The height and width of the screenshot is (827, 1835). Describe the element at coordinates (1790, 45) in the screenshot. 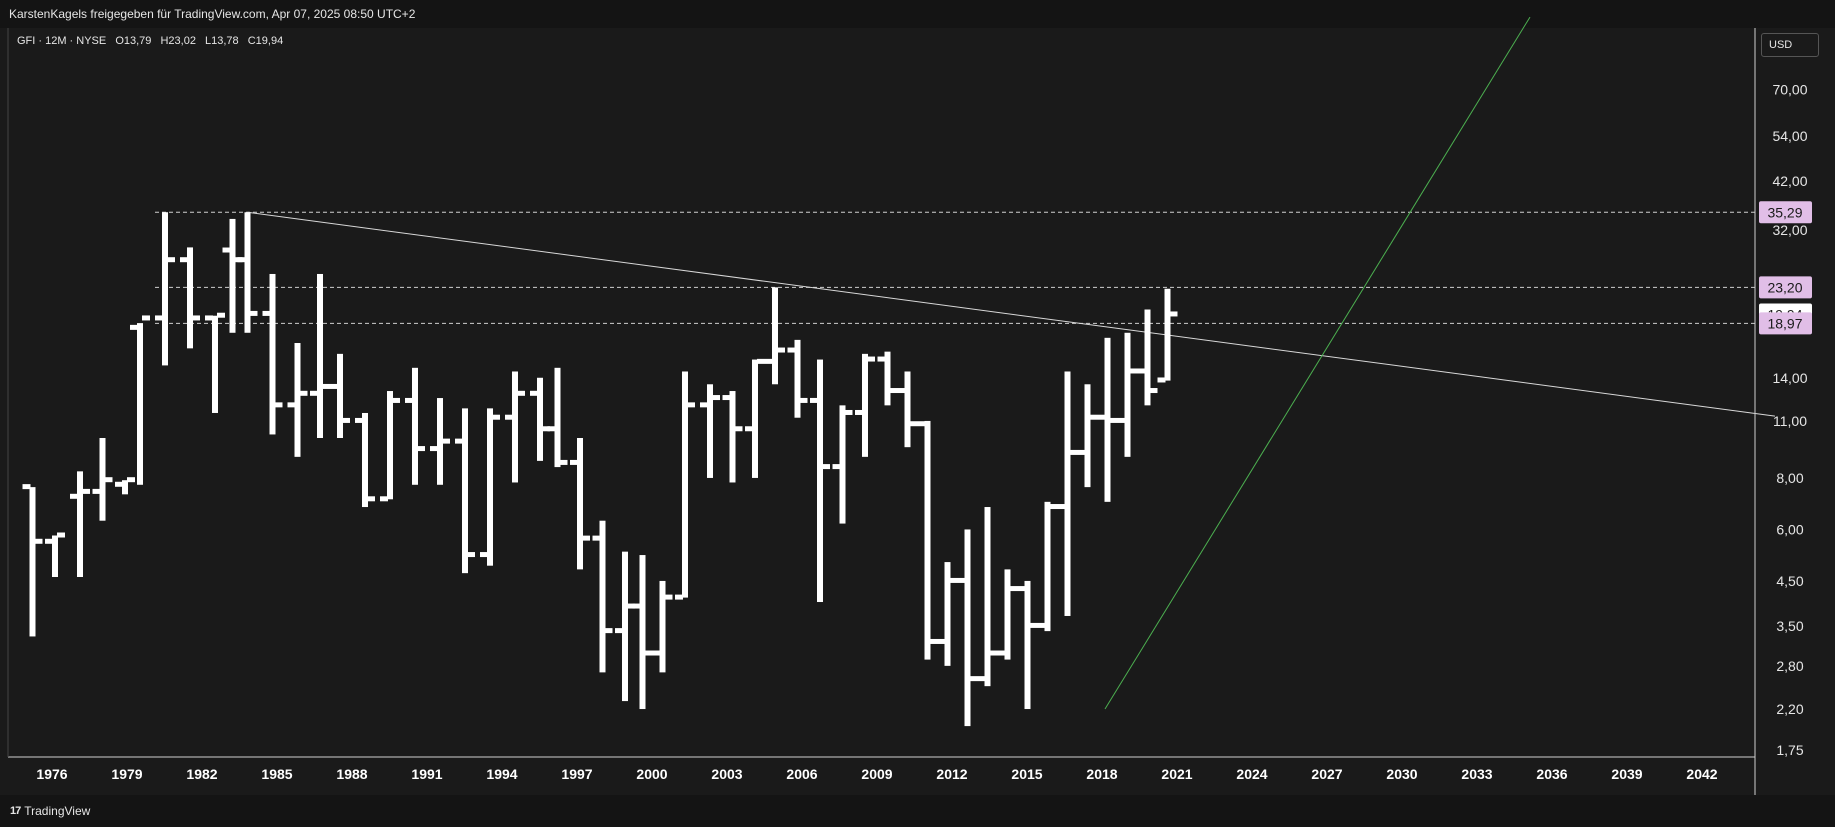

I see `currency-selector: USD` at that location.